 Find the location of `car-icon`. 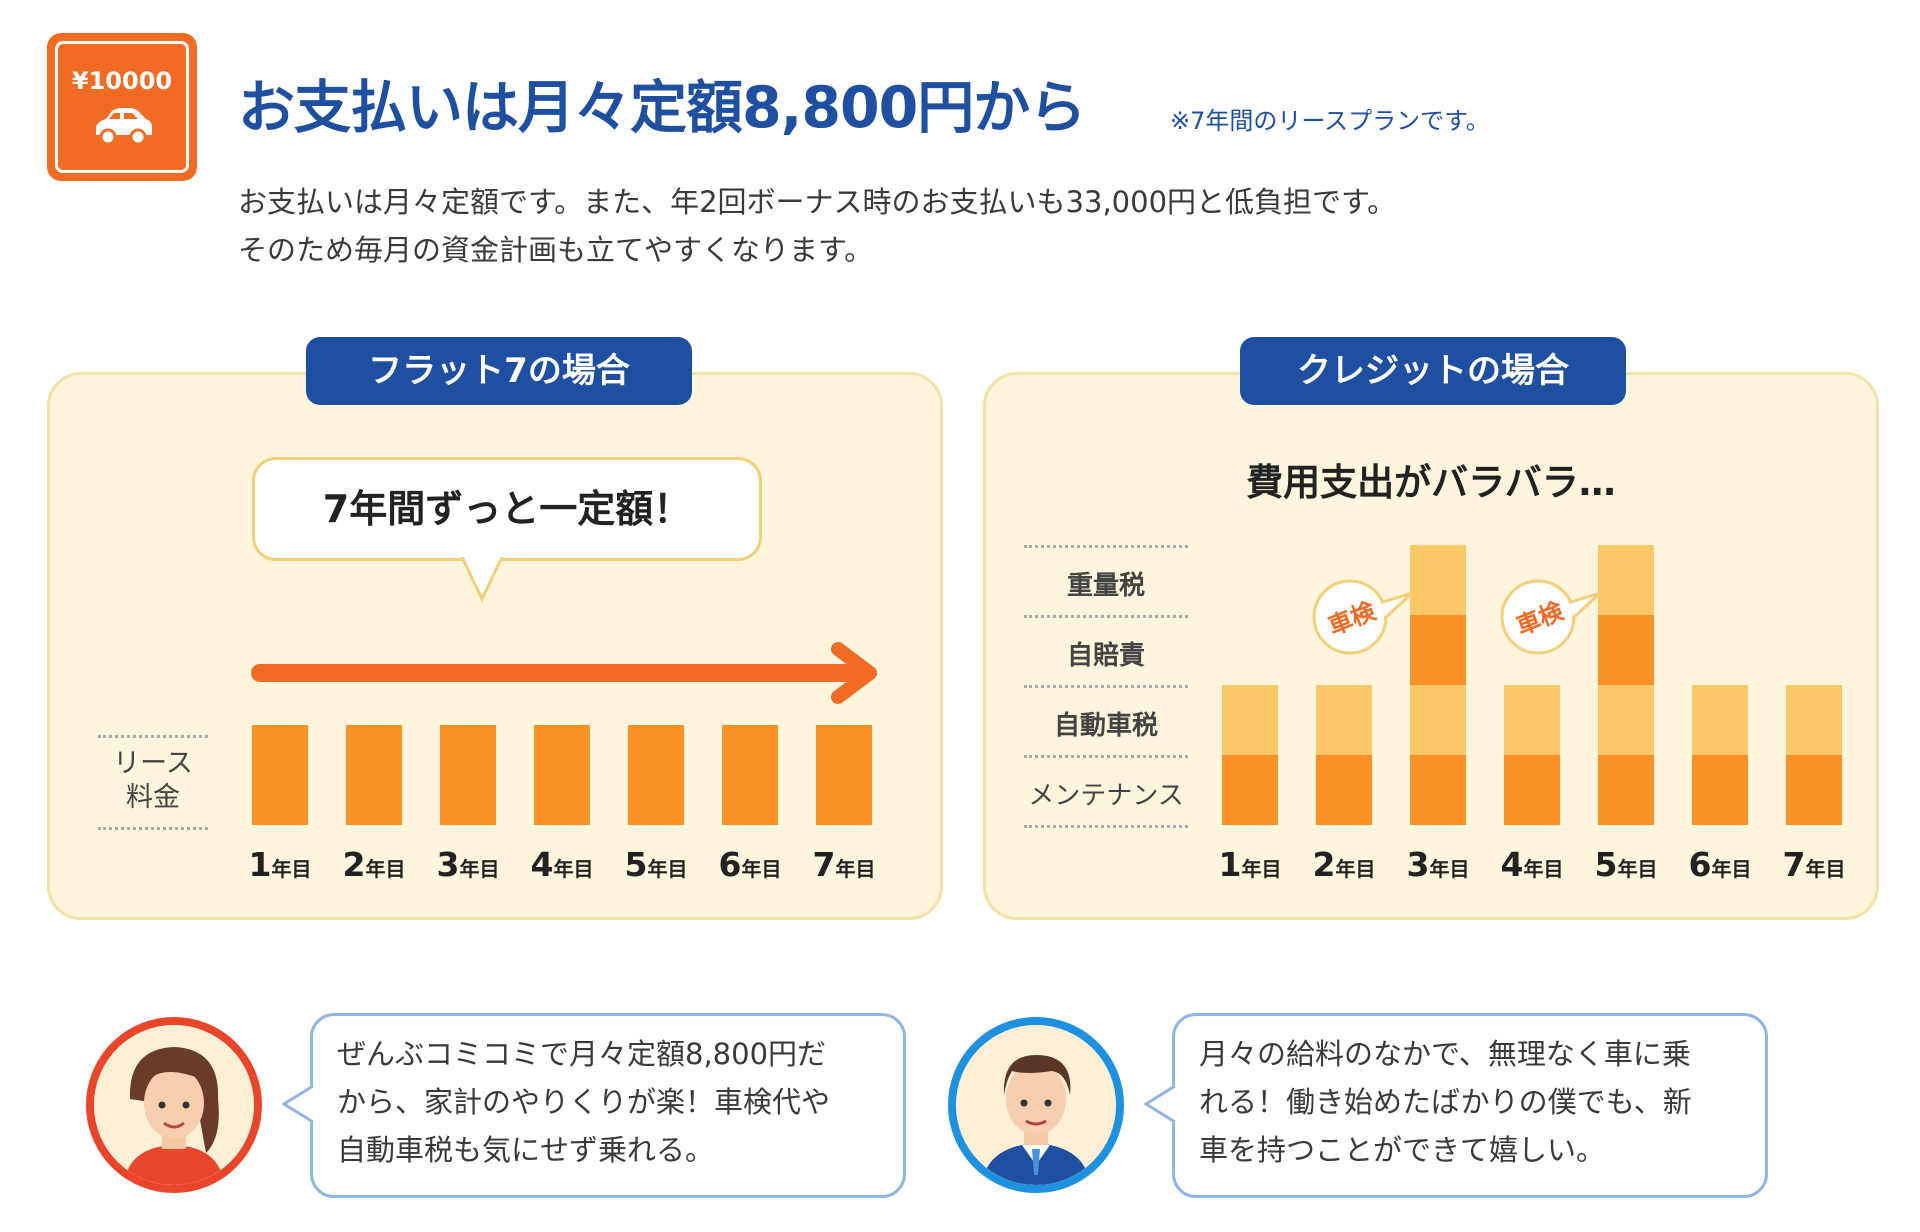

car-icon is located at coordinates (124, 127).